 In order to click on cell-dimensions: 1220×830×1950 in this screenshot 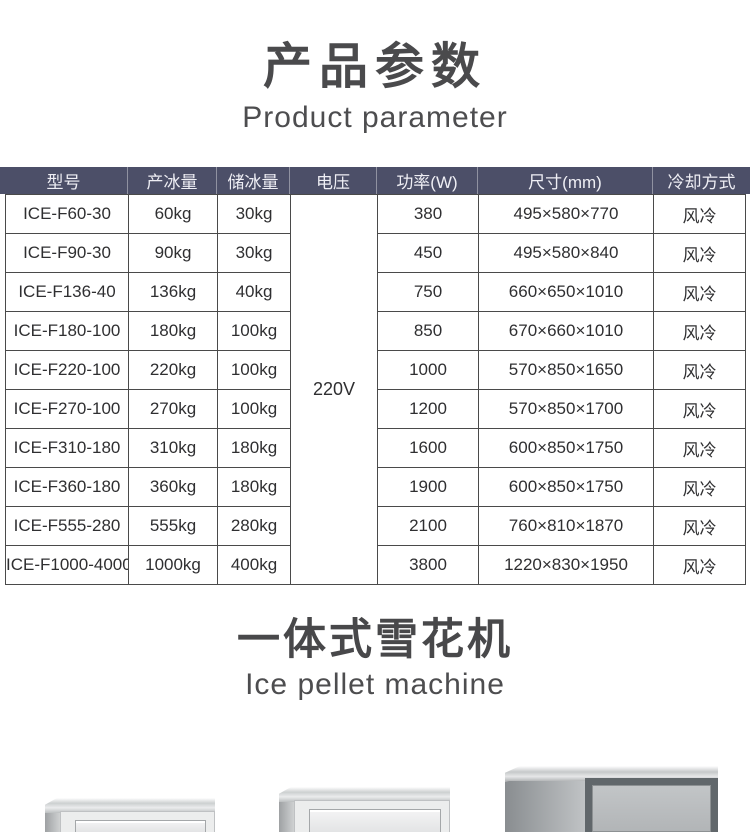, I will do `click(566, 565)`.